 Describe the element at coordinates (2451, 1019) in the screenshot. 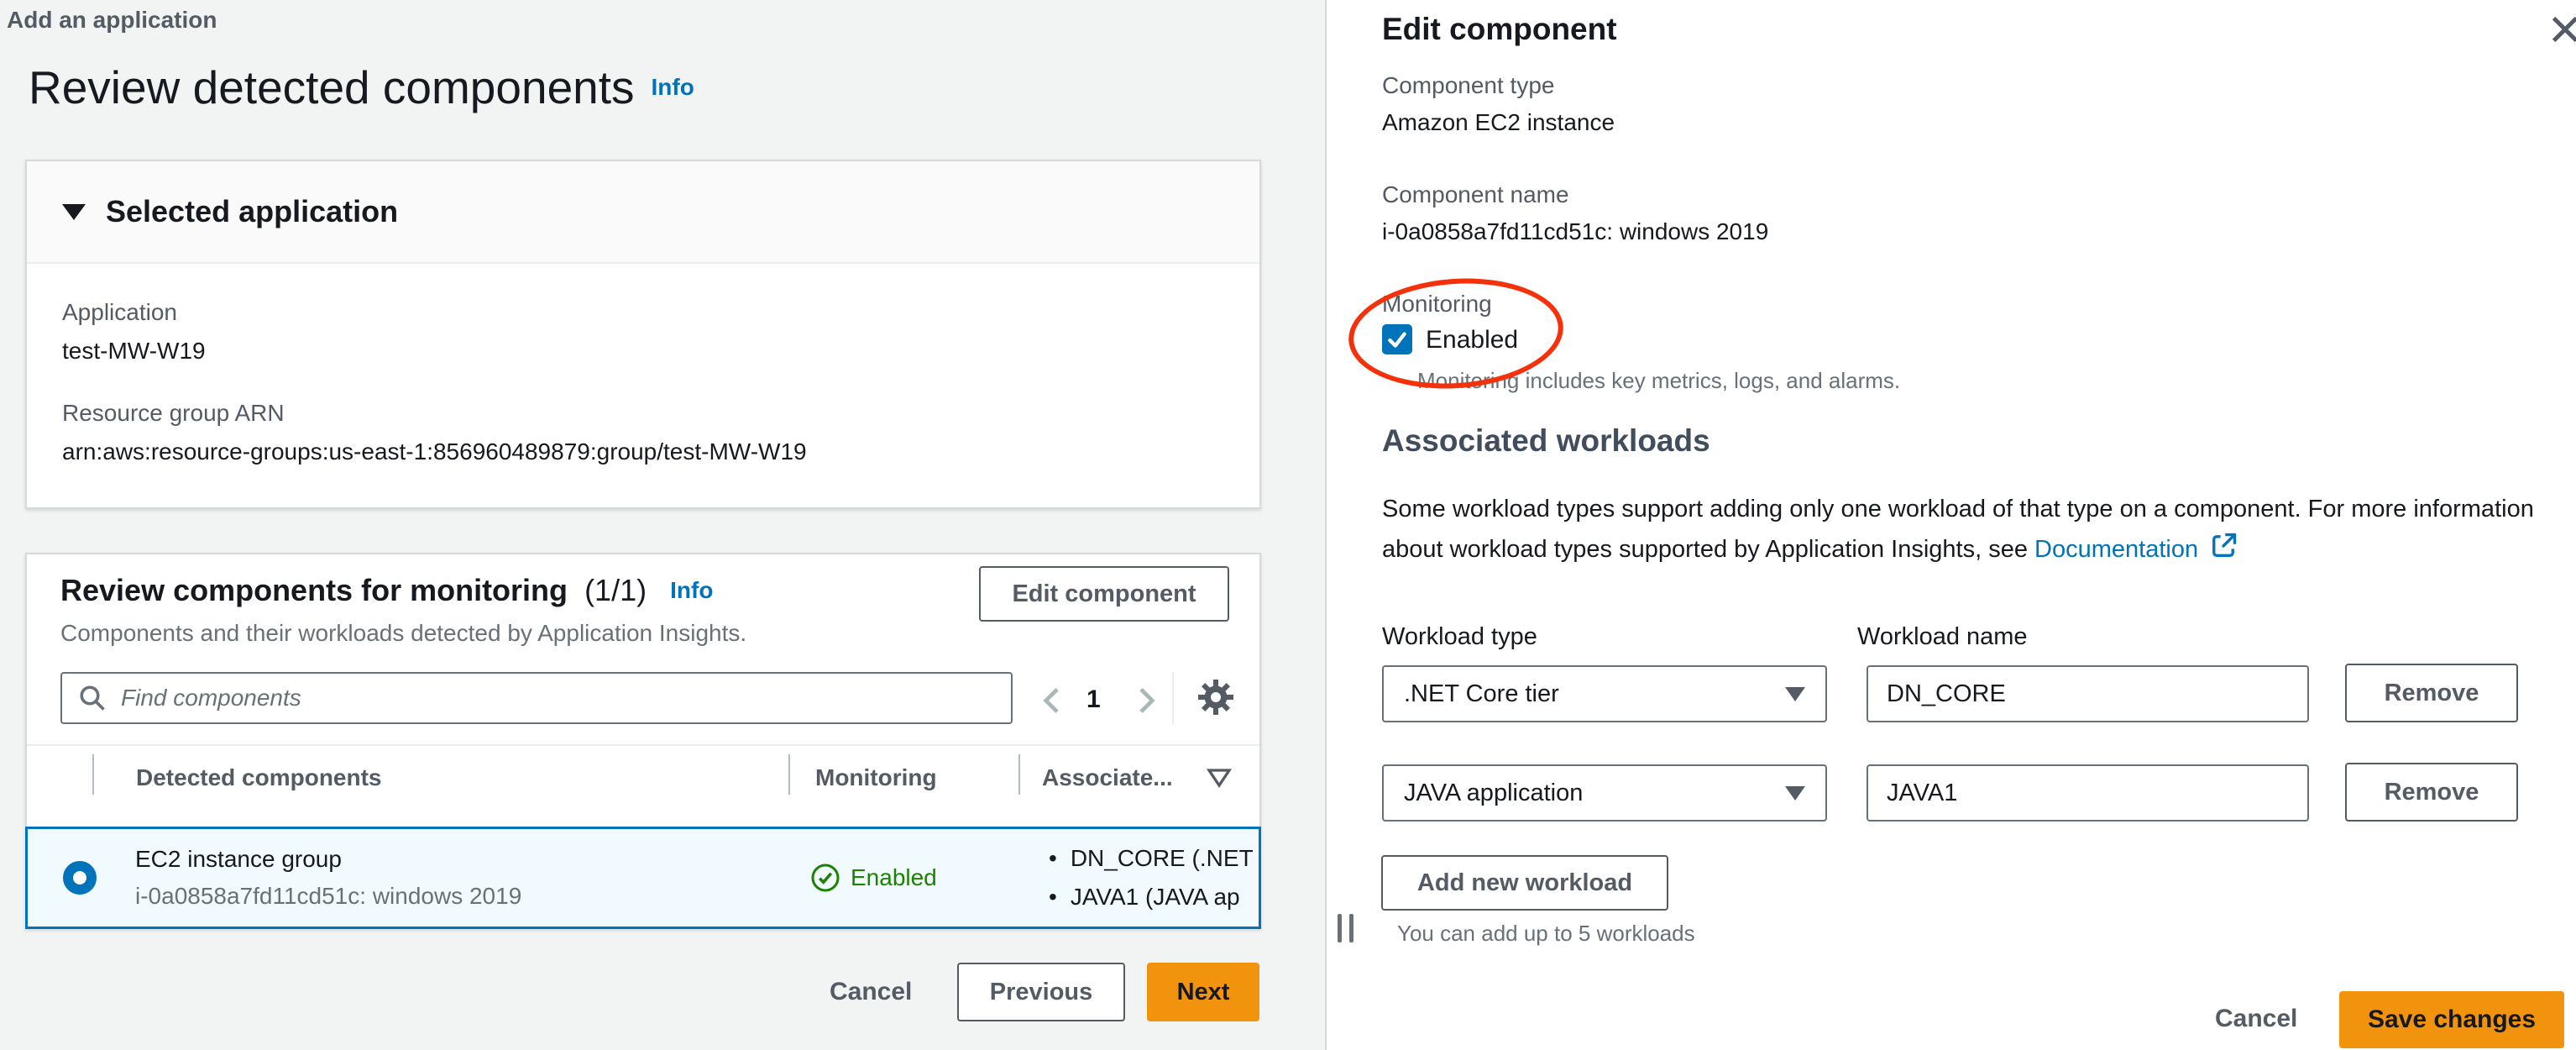

I see `save-changes-button: Save changes` at that location.